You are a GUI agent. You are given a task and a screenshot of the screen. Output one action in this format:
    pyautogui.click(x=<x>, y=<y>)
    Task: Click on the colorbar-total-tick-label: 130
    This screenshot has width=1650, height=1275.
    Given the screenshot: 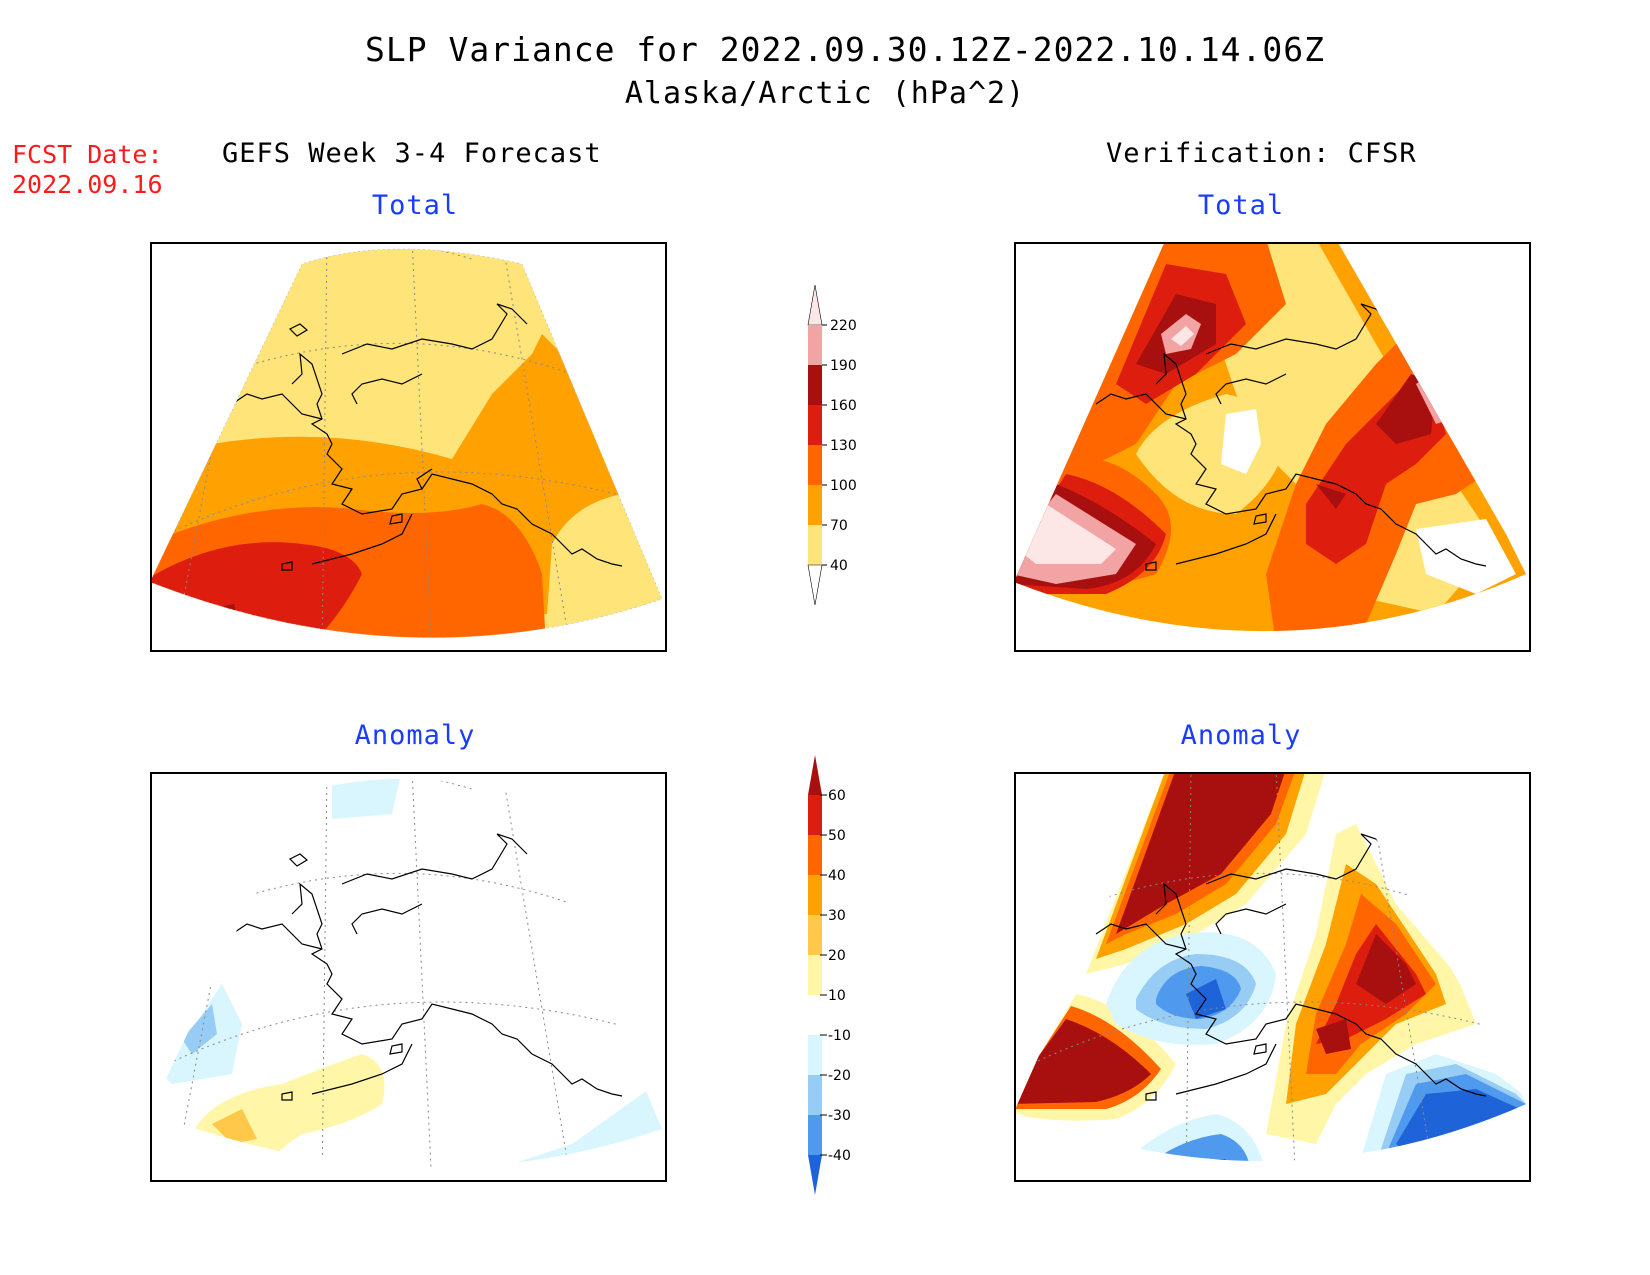 What is the action you would take?
    pyautogui.click(x=843, y=446)
    